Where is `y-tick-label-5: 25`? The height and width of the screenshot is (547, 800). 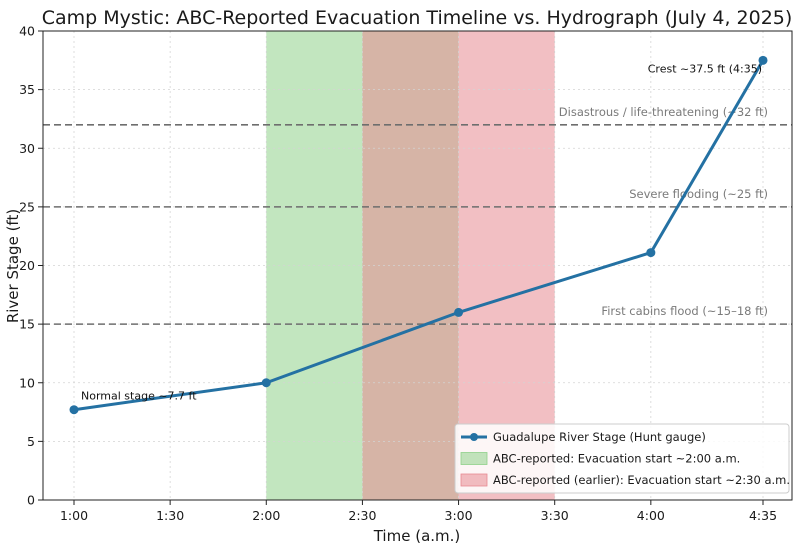
y-tick-label-5: 25 is located at coordinates (27, 206).